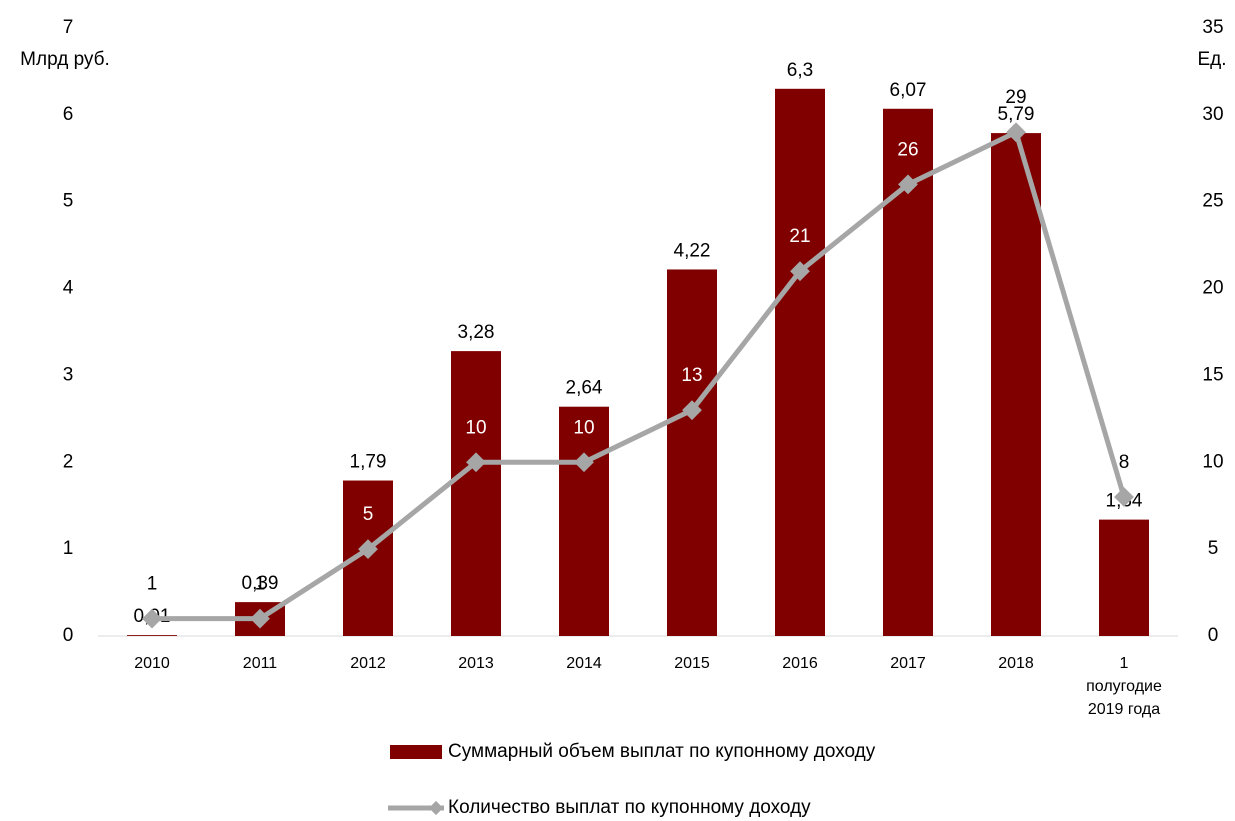  I want to click on line-value-label: 8, so click(1124, 462).